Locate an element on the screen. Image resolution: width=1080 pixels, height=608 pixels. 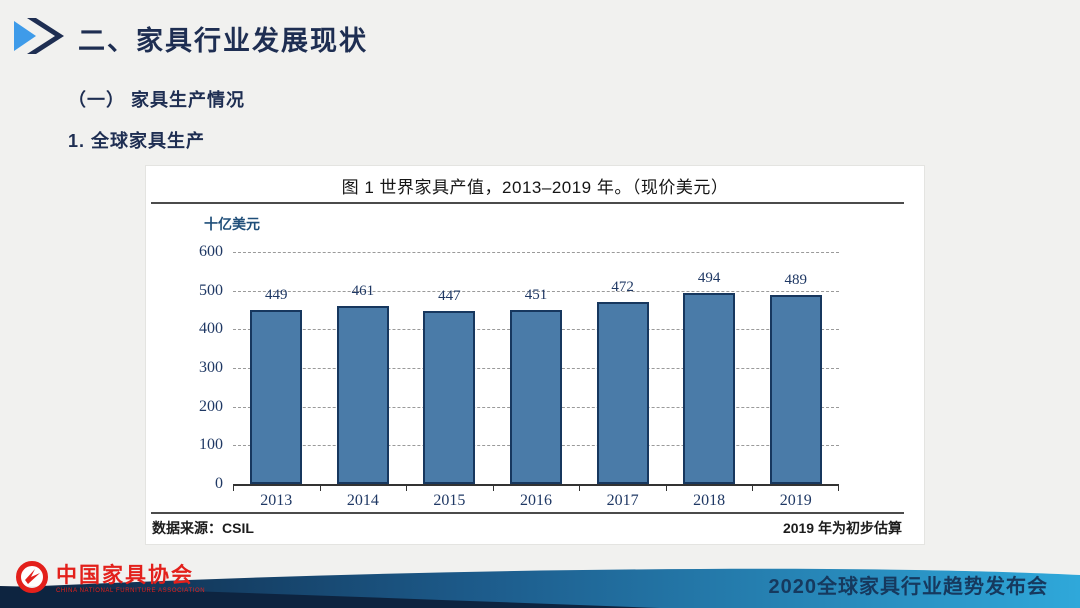
y-tick-label-500: 500 is located at coordinates (211, 290).